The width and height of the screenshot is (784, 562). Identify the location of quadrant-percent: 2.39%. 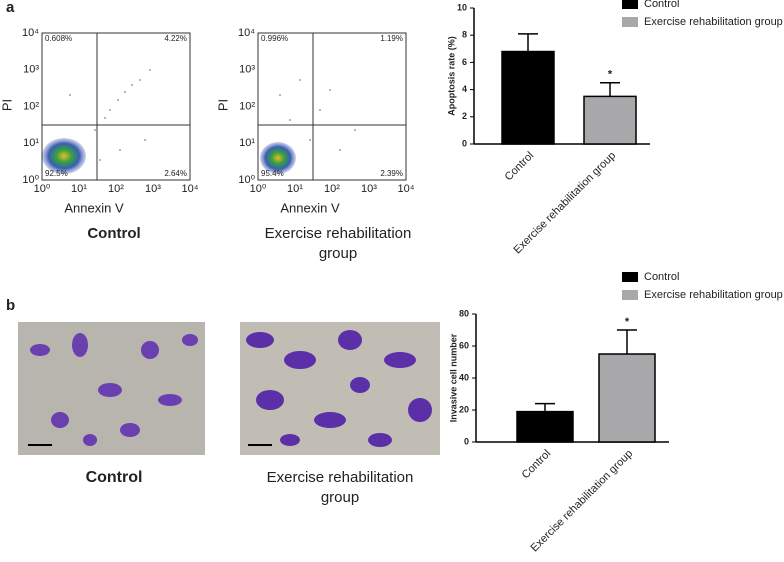
(391, 173).